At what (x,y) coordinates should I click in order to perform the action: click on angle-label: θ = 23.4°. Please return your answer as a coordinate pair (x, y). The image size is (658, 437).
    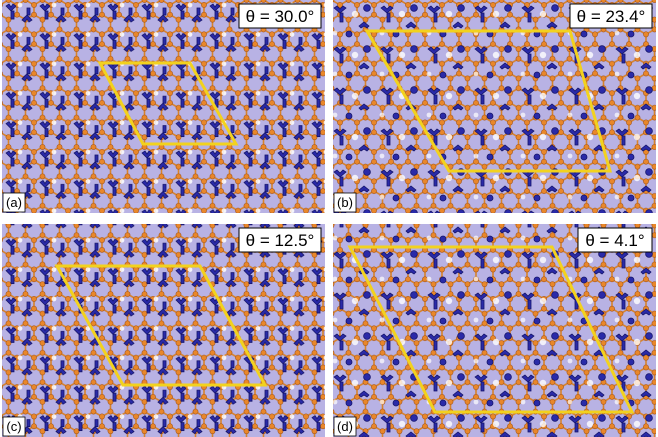
    Looking at the image, I should click on (611, 16).